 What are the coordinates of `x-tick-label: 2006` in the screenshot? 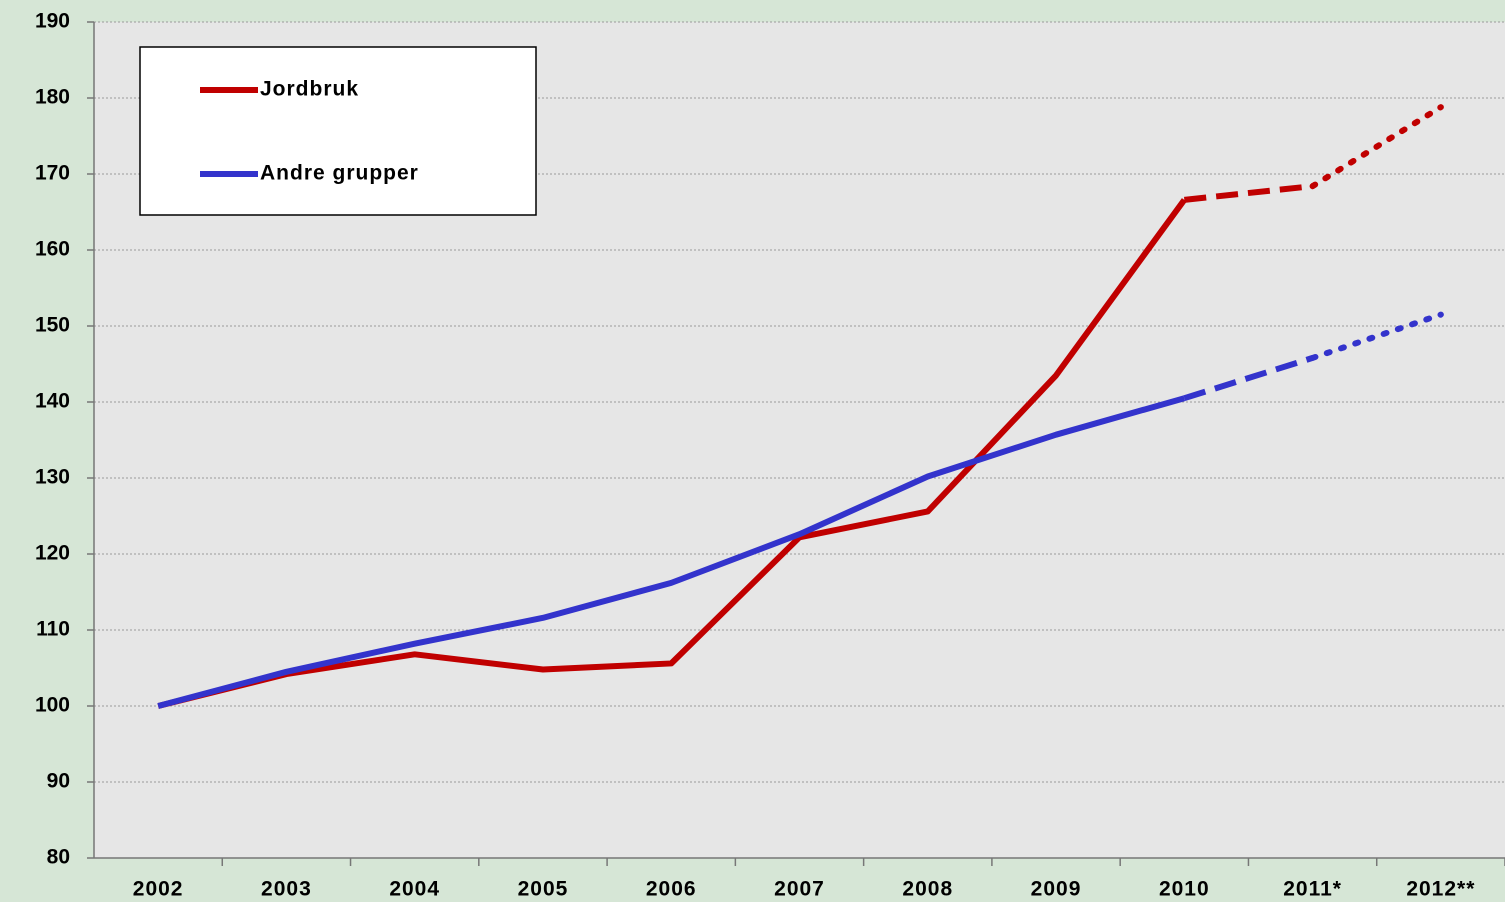 It's located at (671, 889).